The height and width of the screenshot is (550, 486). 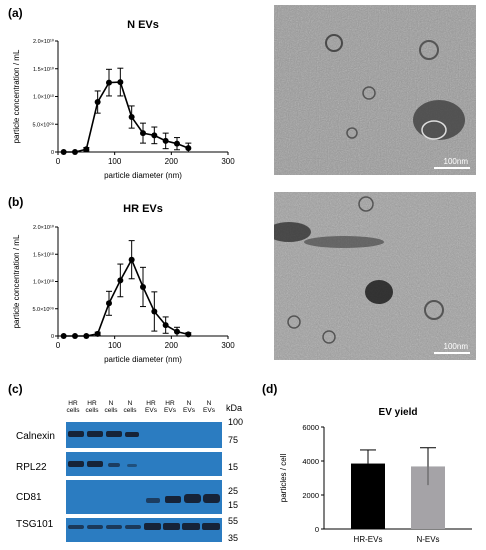 I want to click on x-tick-label: 200, so click(x=172, y=345).